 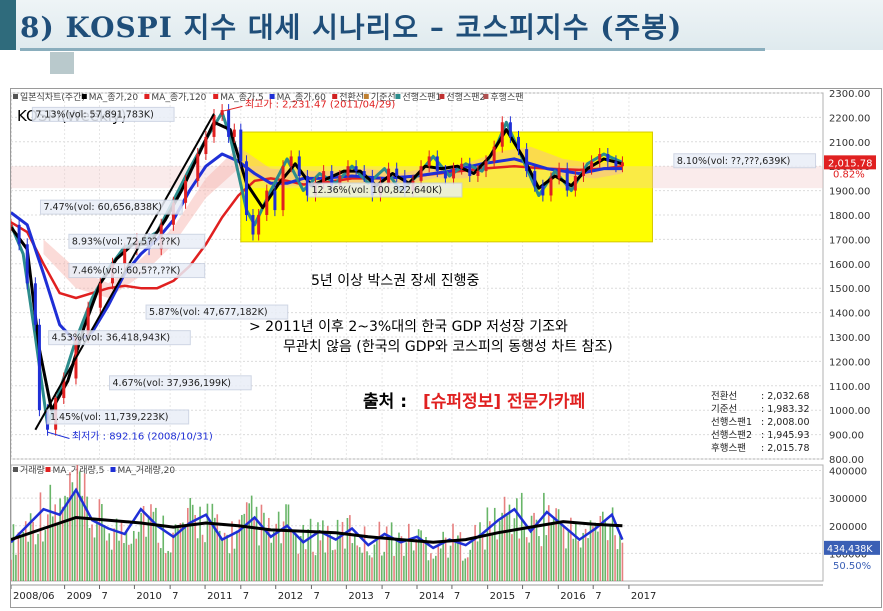 What do you see at coordinates (126, 241) in the screenshot?
I see `vol-profile-label: 8.93%(vol: 72,5??,??K)` at bounding box center [126, 241].